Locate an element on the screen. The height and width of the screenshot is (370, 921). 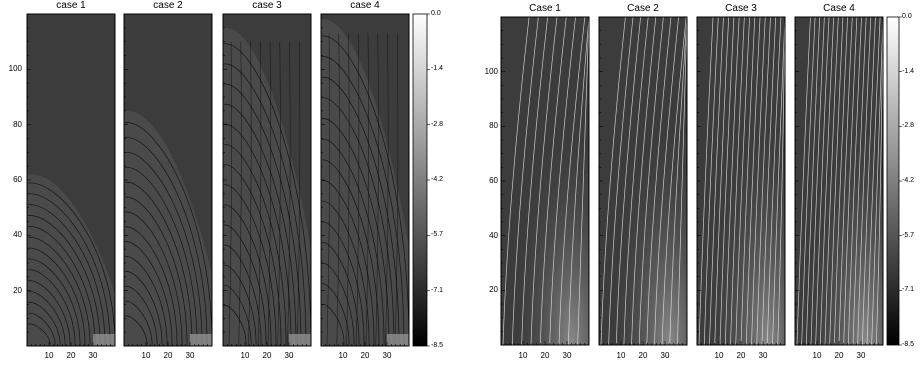
colorbar-tick-label: -1.4 is located at coordinates (437, 69).